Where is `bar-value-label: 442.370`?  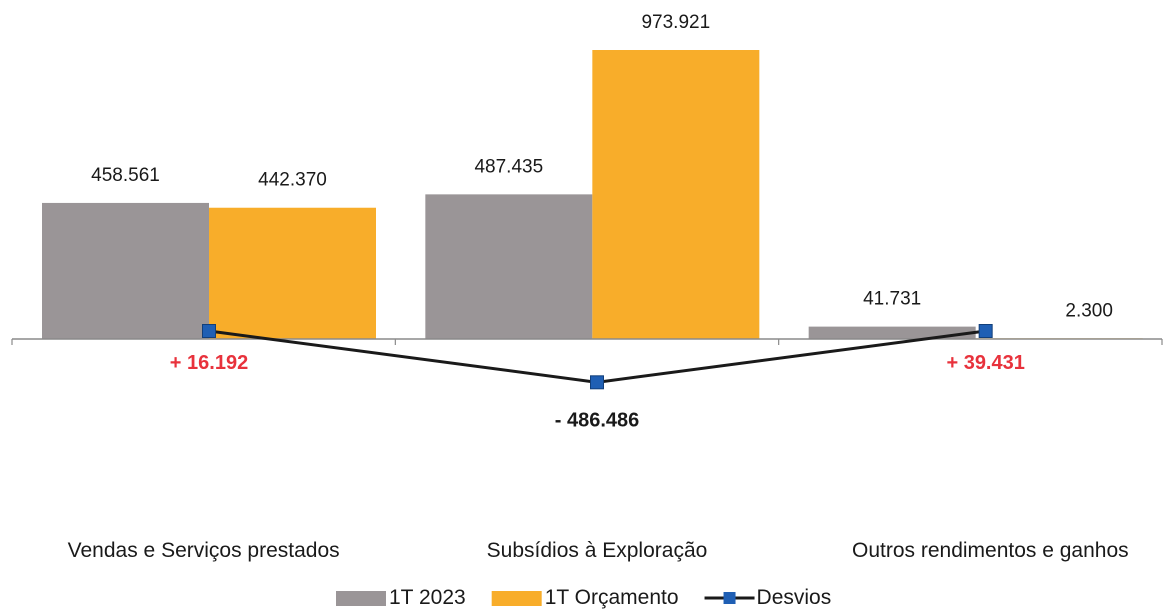 bar-value-label: 442.370 is located at coordinates (292, 180).